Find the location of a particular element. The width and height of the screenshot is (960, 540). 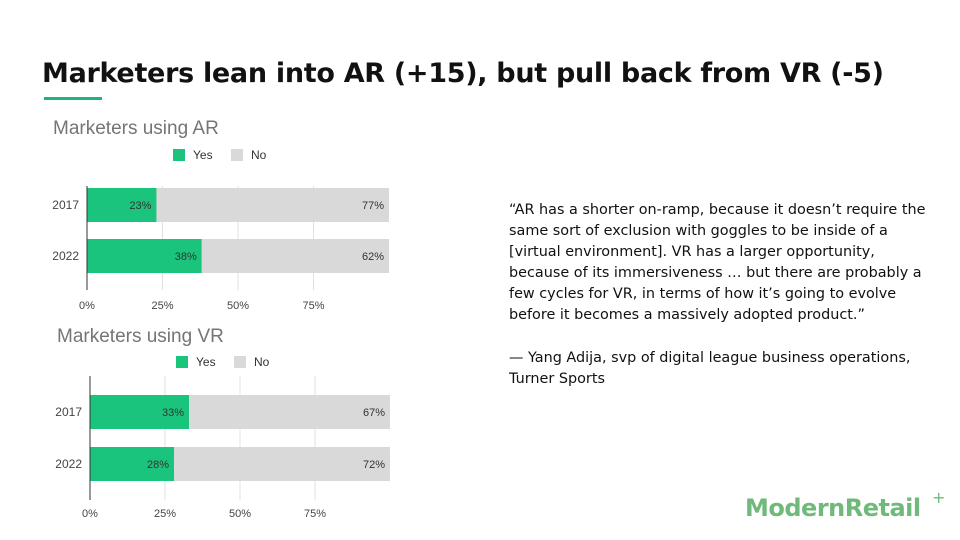

chart-title: Marketers using VR is located at coordinates (140, 336).